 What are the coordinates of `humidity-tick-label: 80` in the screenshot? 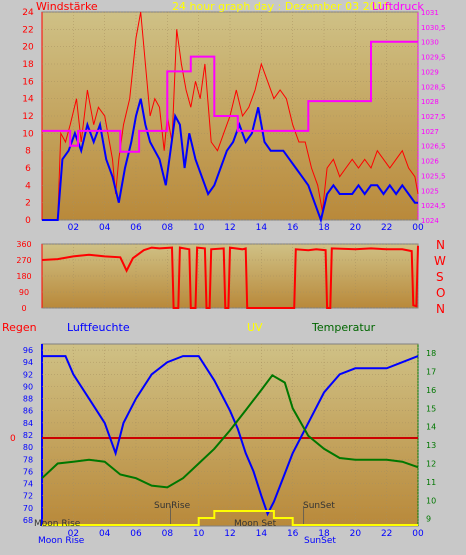 It's located at (28, 447).